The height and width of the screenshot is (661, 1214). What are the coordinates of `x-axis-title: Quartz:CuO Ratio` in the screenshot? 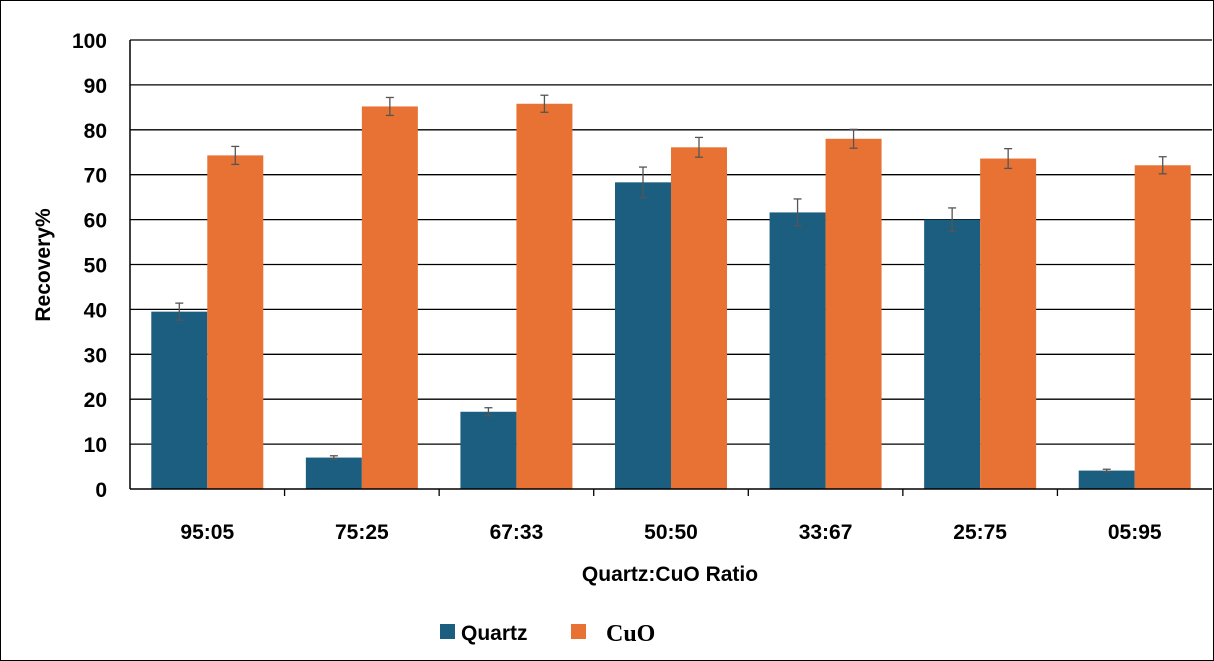 It's located at (670, 574).